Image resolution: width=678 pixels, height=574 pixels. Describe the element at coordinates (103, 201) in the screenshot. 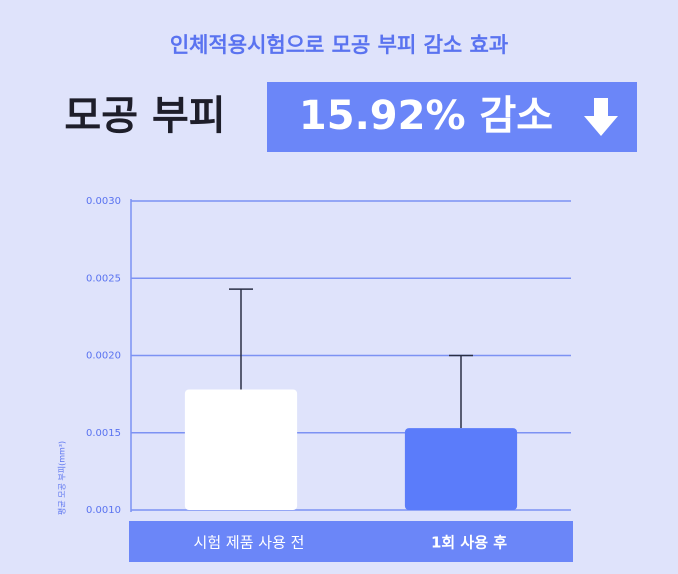

I see `y-tick-label: 0.0030` at that location.